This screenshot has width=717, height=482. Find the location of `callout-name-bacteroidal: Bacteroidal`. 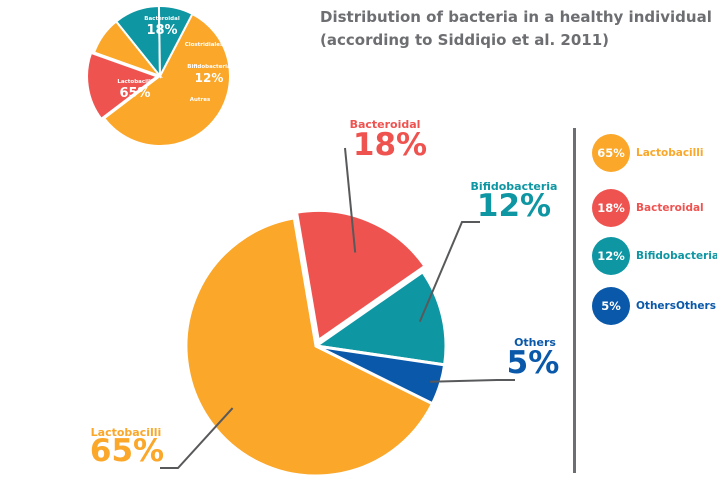

callout-name-bacteroidal: Bacteroidal is located at coordinates (385, 124).